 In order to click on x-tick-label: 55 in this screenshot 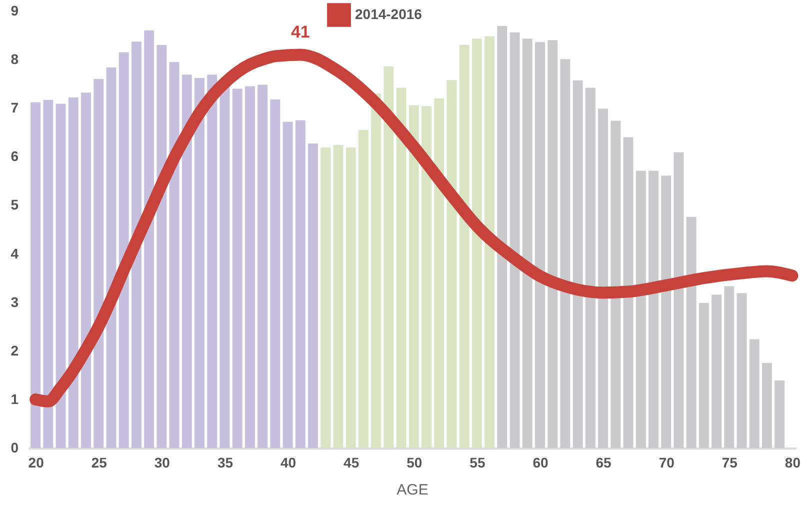, I will do `click(478, 462)`.